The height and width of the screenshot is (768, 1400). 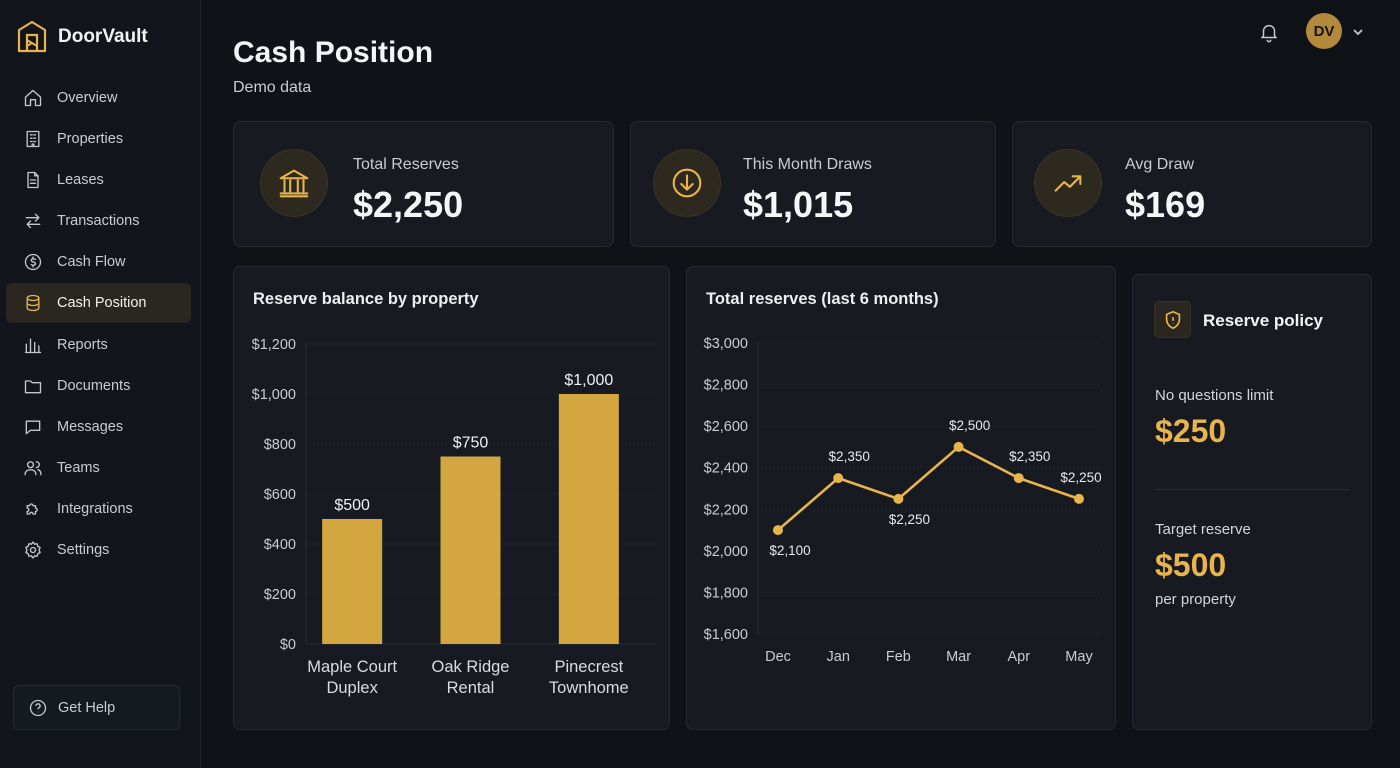 What do you see at coordinates (1358, 32) in the screenshot?
I see `account-menu-toggle` at bounding box center [1358, 32].